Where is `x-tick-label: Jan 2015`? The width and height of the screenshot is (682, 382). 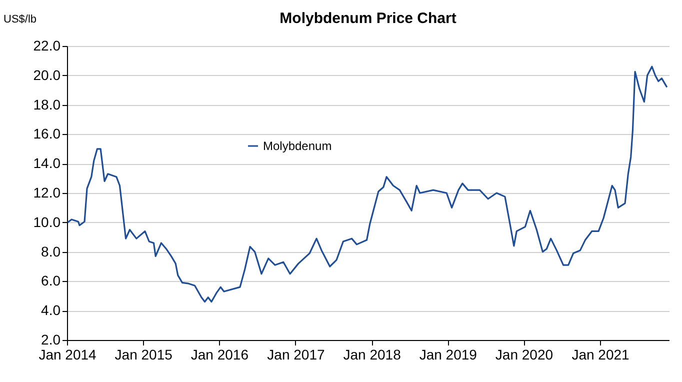 x-tick-label: Jan 2015 is located at coordinates (143, 354).